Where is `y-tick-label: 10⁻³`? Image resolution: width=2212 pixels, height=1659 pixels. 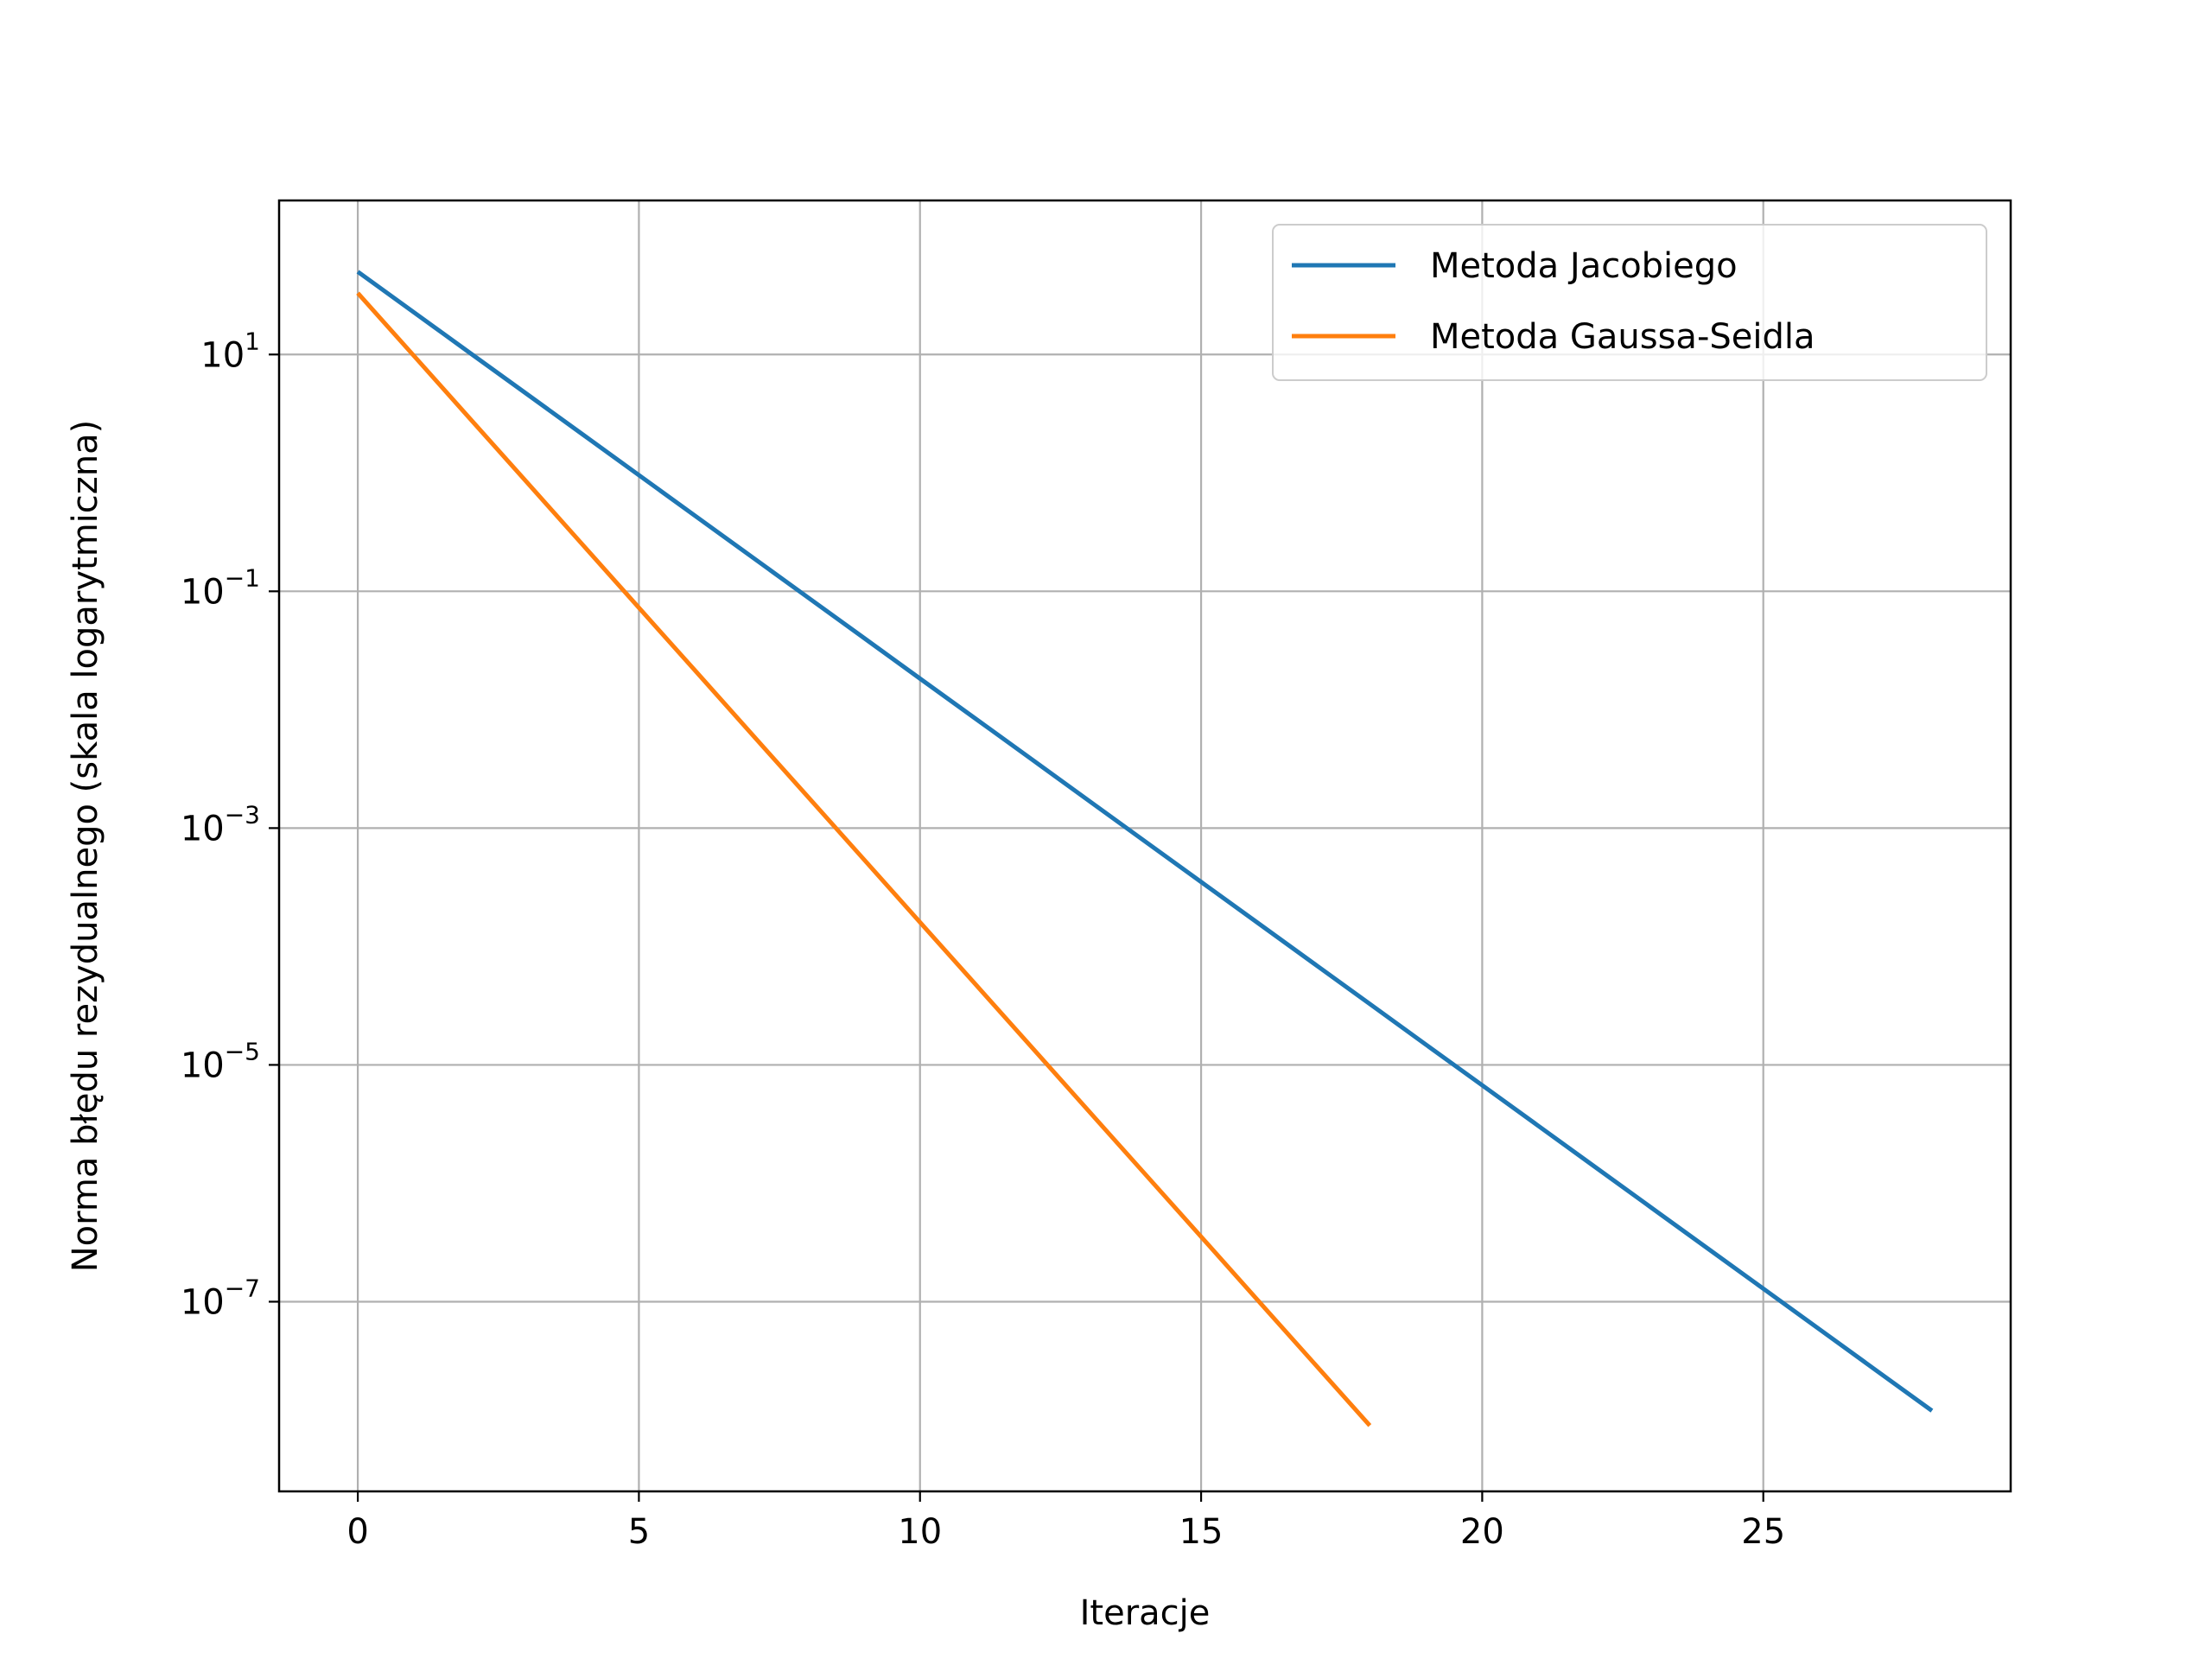
y-tick-label: 10⁻³ is located at coordinates (220, 824).